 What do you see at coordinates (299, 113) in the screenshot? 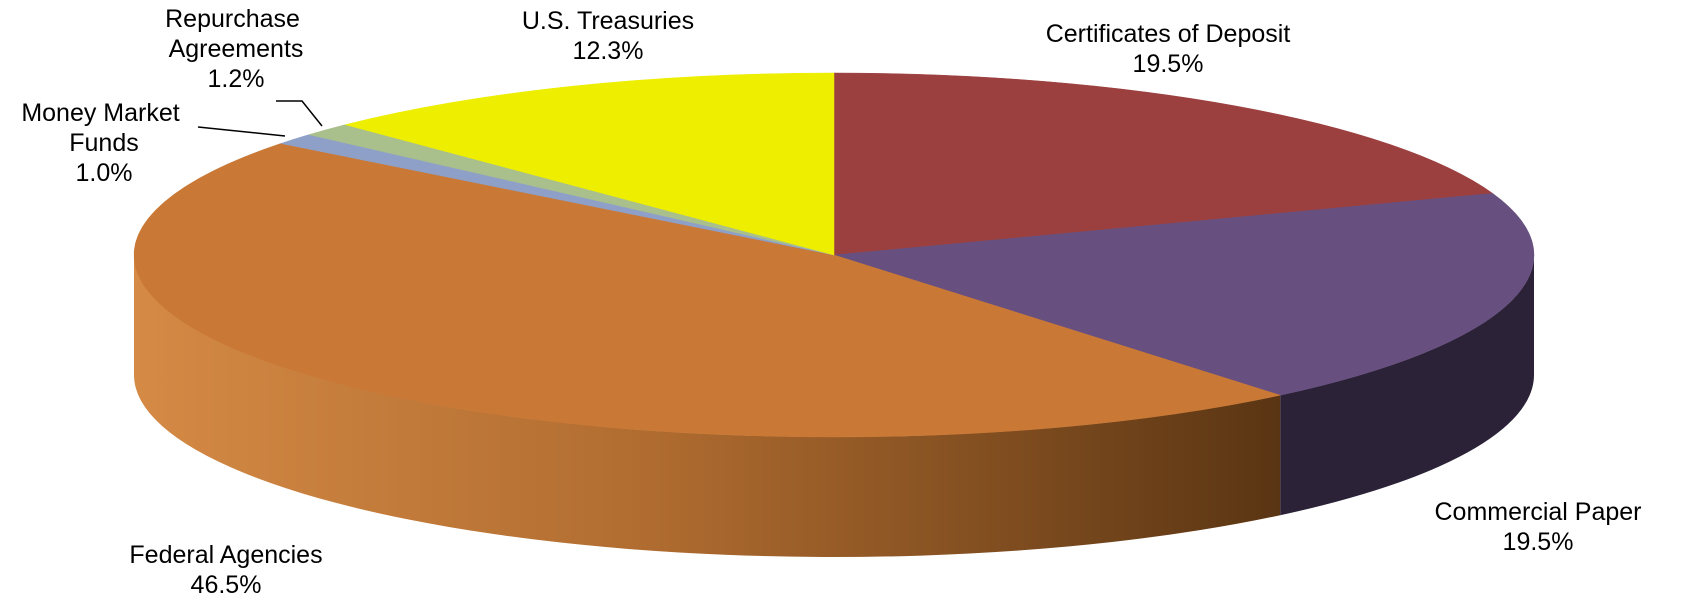
I see `leader-line-repurchase-agreements` at bounding box center [299, 113].